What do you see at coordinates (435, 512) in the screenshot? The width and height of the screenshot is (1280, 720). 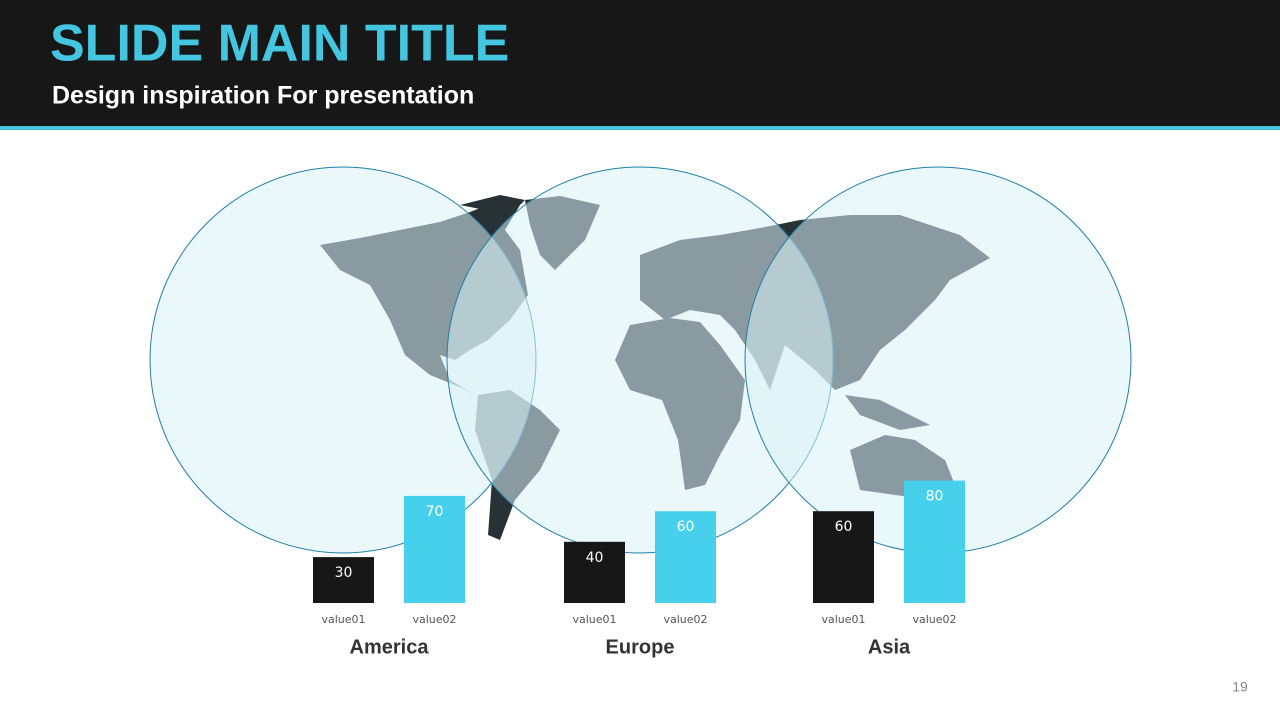 I see `value-label: 70` at bounding box center [435, 512].